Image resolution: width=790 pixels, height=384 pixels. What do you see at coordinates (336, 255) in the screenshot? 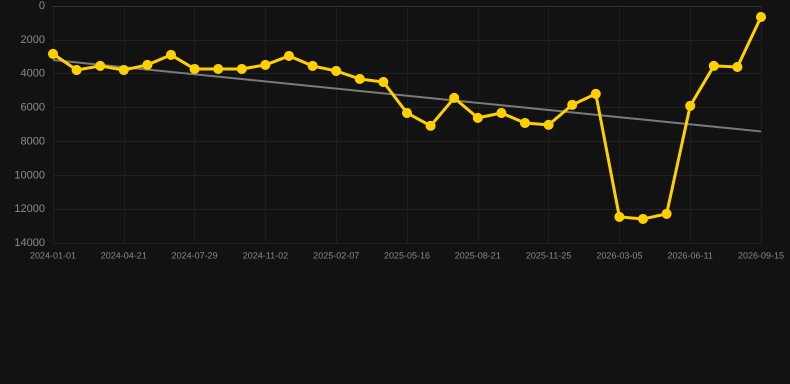
I see `x-tick-label: 2025-02-07` at bounding box center [336, 255].